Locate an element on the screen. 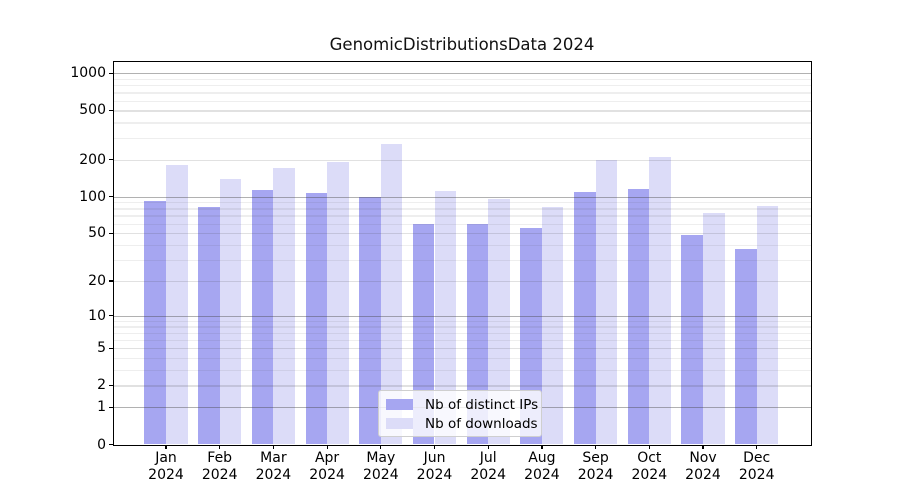 This screenshot has height=500, width=900. y-tick-label: 20 is located at coordinates (97, 280).